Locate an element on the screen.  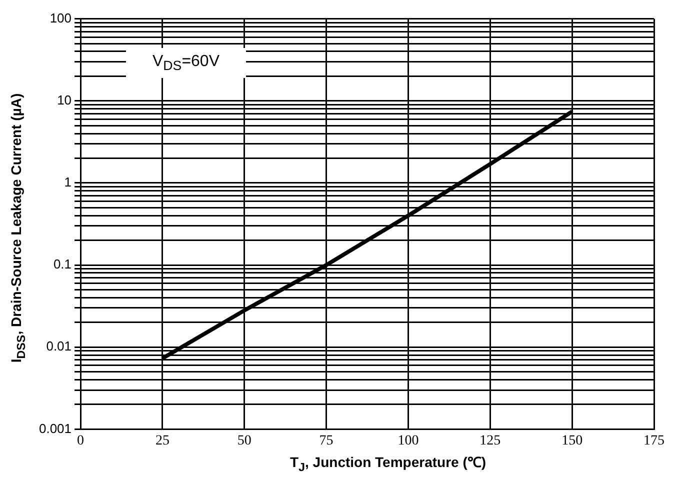
annotation: V$_{DS}$=60V is located at coordinates (186, 63).